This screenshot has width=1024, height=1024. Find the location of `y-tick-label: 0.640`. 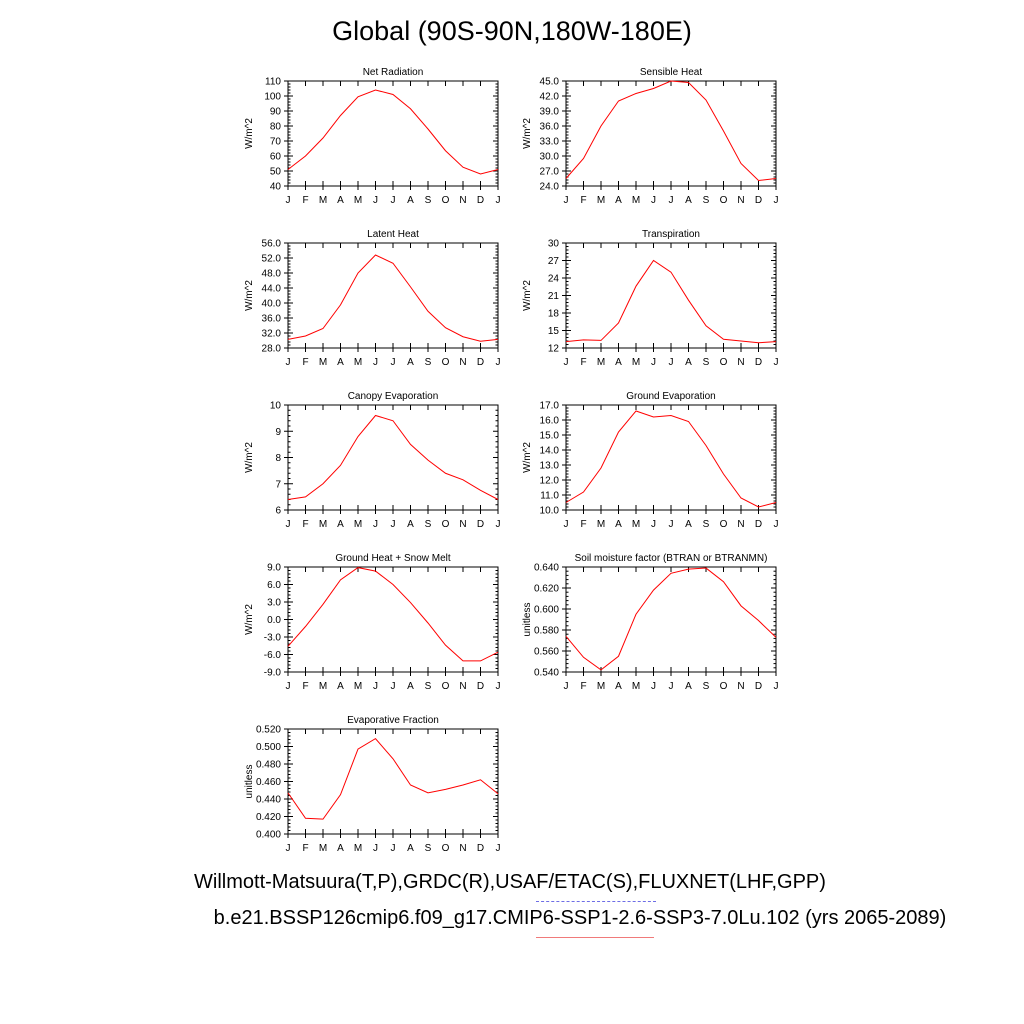

y-tick-label: 0.640 is located at coordinates (546, 568).